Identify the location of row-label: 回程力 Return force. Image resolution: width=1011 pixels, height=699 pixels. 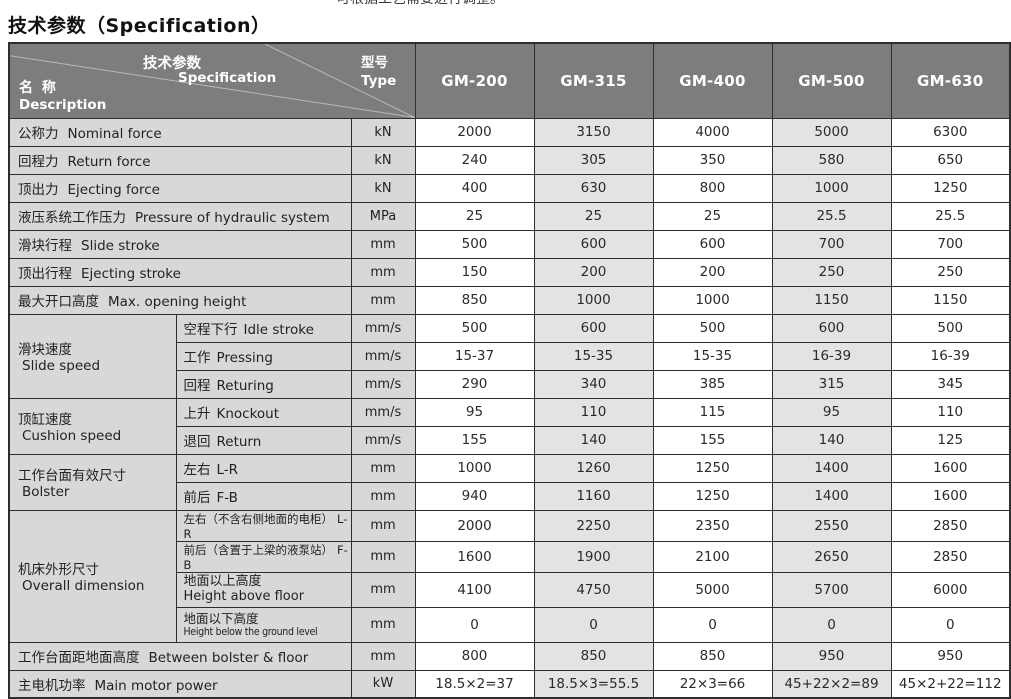
(180, 160).